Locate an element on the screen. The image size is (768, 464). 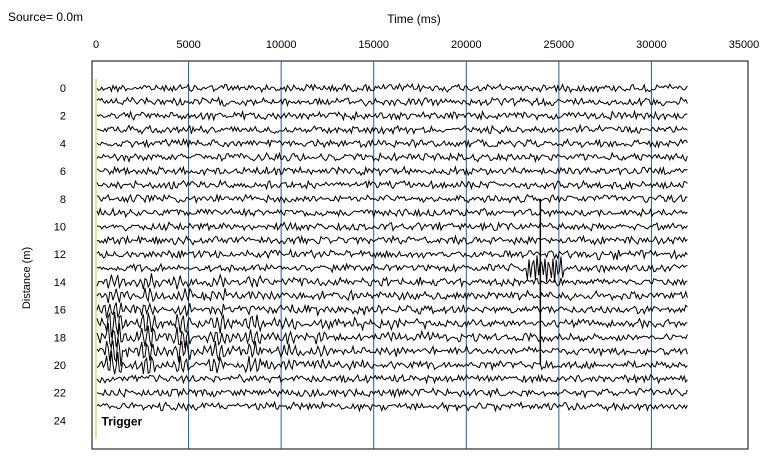
trigger-label: Trigger is located at coordinates (122, 421).